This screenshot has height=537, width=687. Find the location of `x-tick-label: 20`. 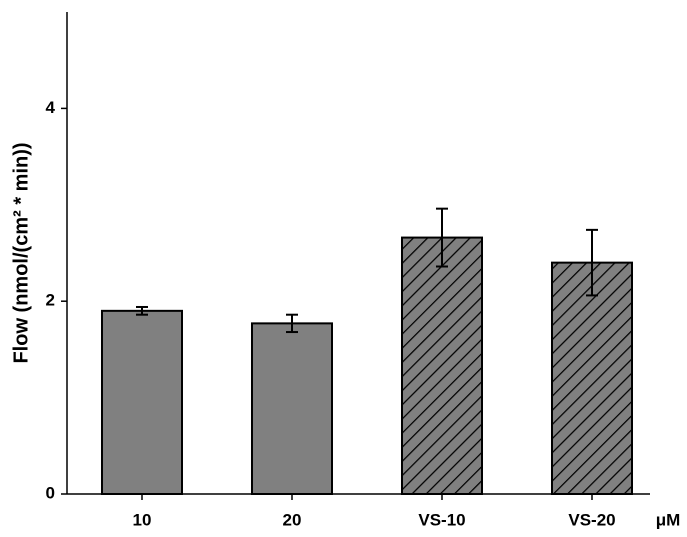

x-tick-label: 20 is located at coordinates (292, 519).